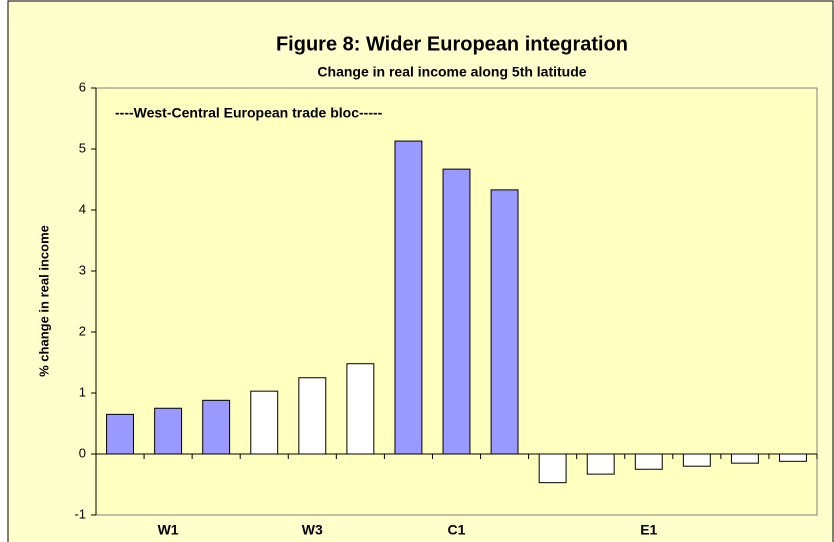 This screenshot has width=834, height=542. I want to click on x-tick-label: C1, so click(457, 530).